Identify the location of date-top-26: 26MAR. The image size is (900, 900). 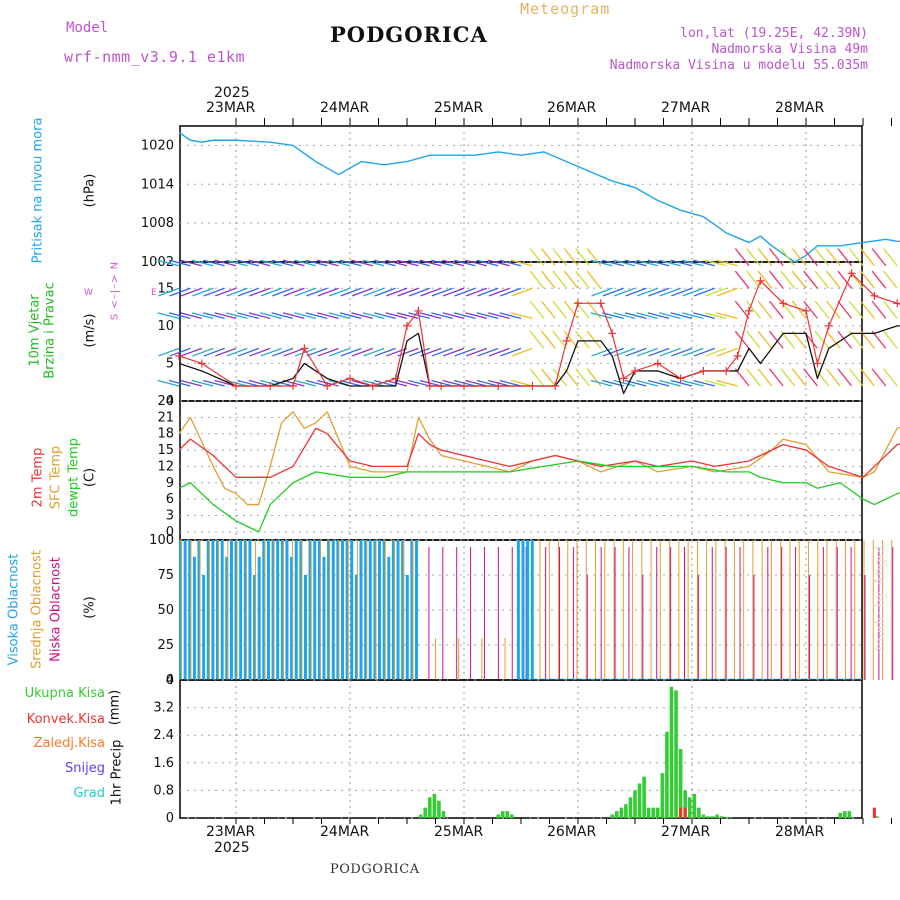
(572, 108).